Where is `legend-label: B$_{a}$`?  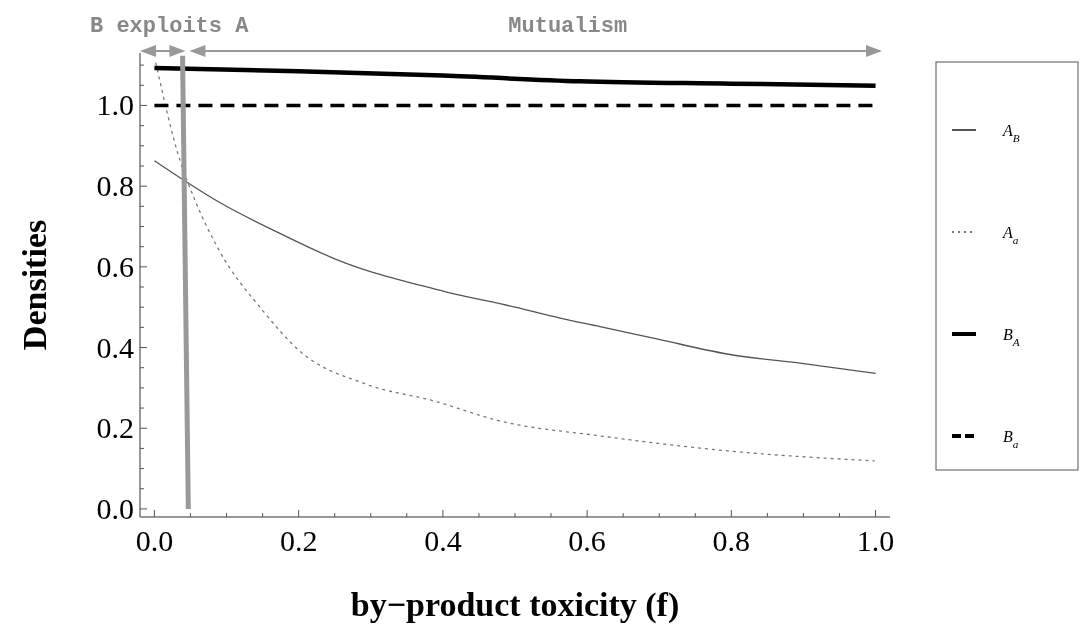
legend-label: B$_{a}$ is located at coordinates (1011, 439).